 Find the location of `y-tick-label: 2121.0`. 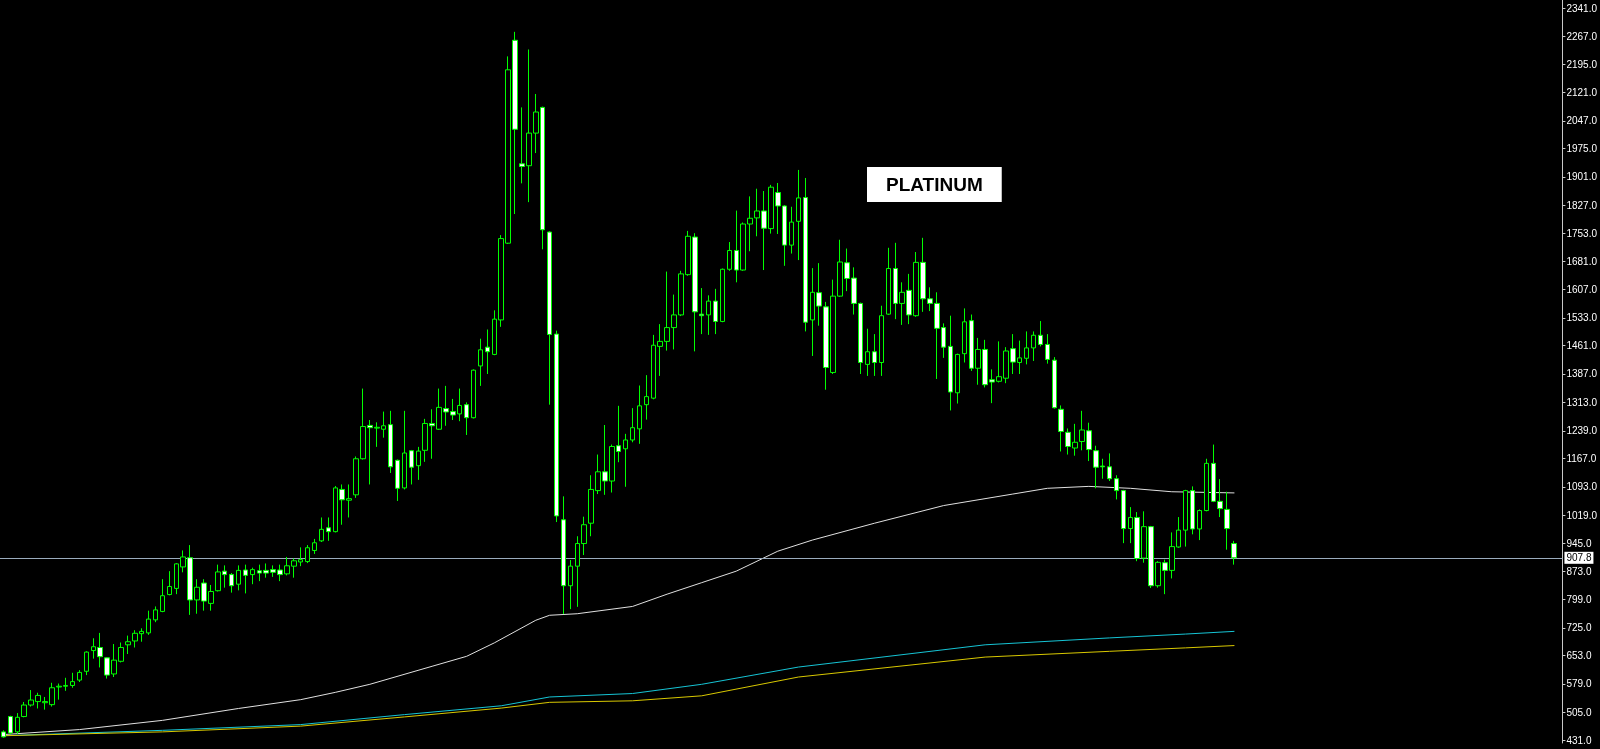

y-tick-label: 2121.0 is located at coordinates (1582, 92).